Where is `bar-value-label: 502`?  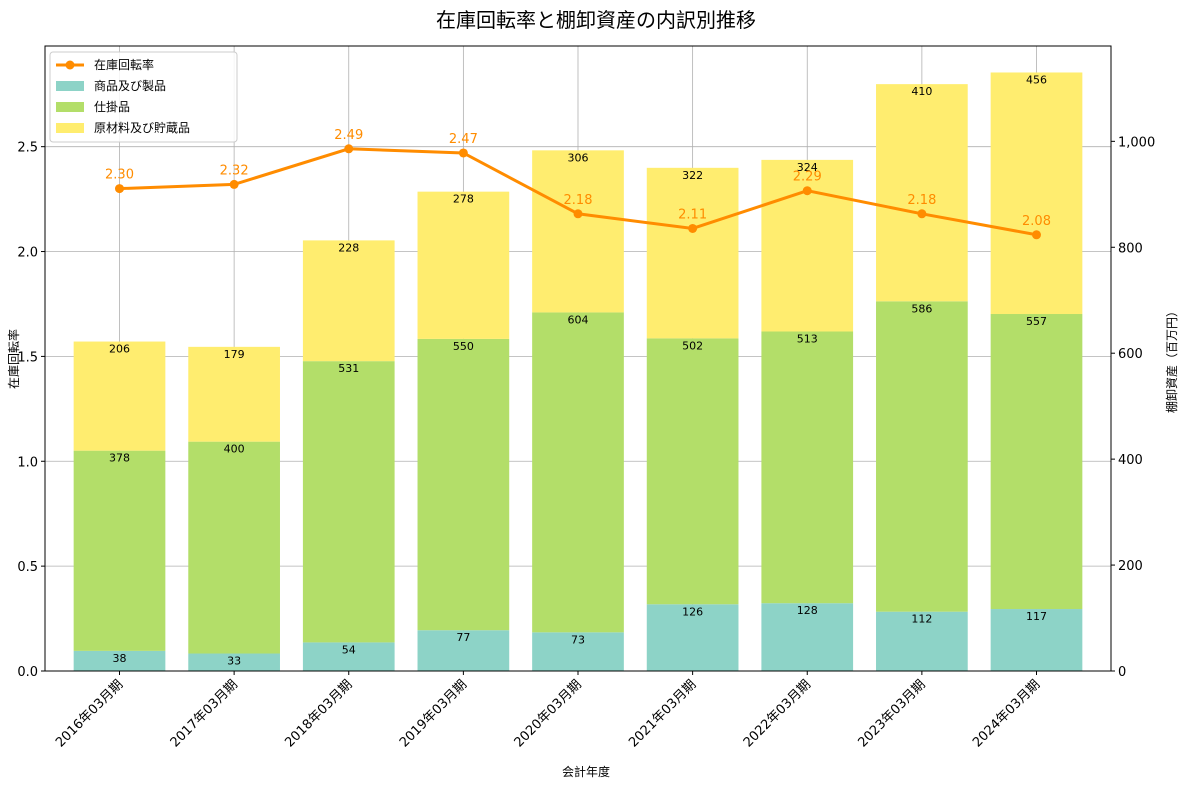
bar-value-label: 502 is located at coordinates (692, 345).